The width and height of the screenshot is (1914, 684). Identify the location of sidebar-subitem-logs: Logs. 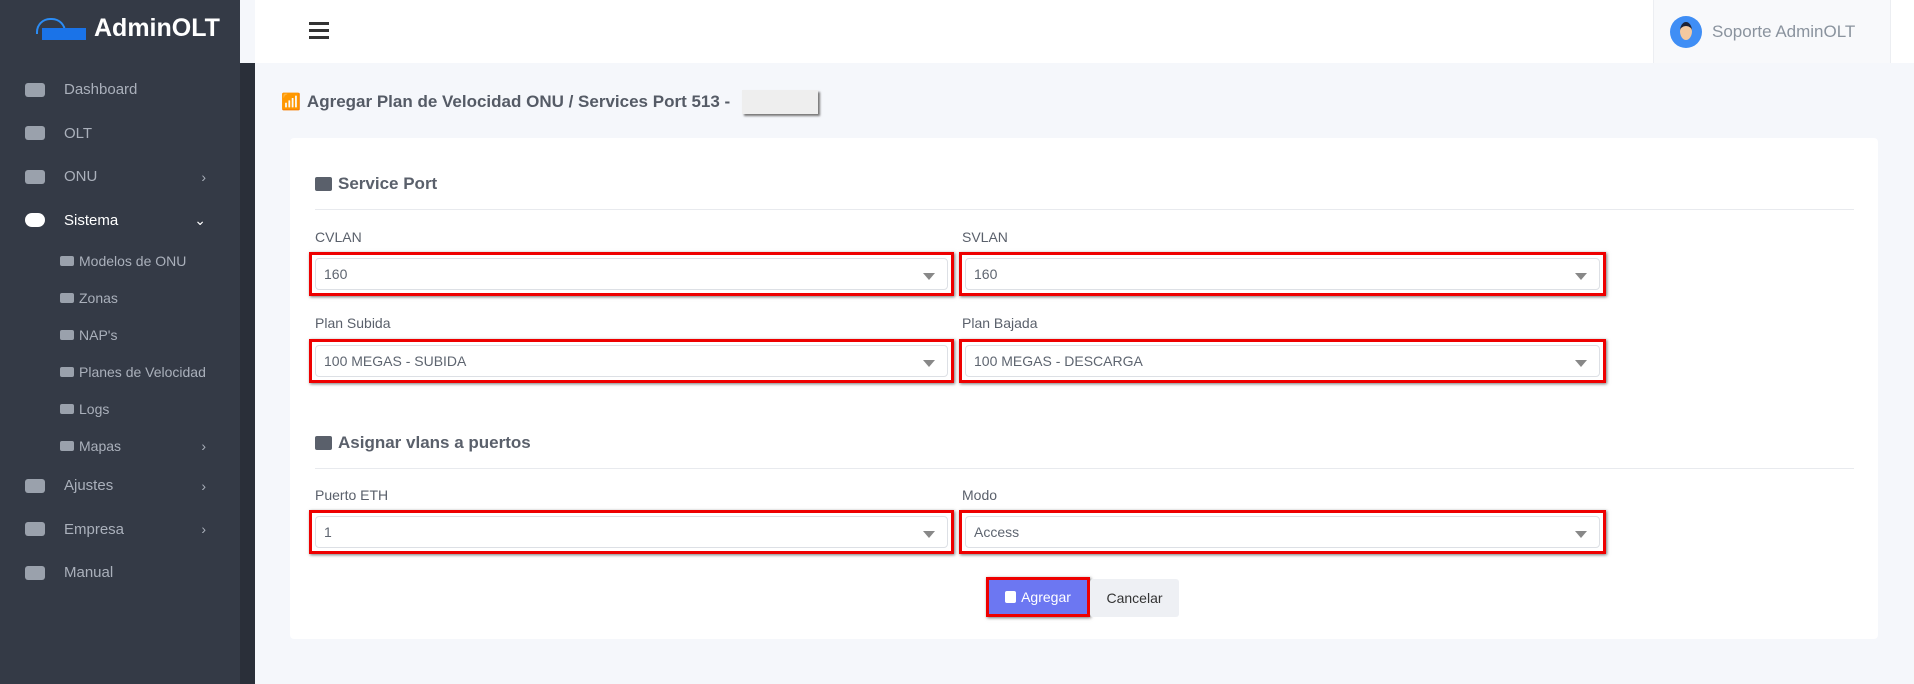
(120, 408).